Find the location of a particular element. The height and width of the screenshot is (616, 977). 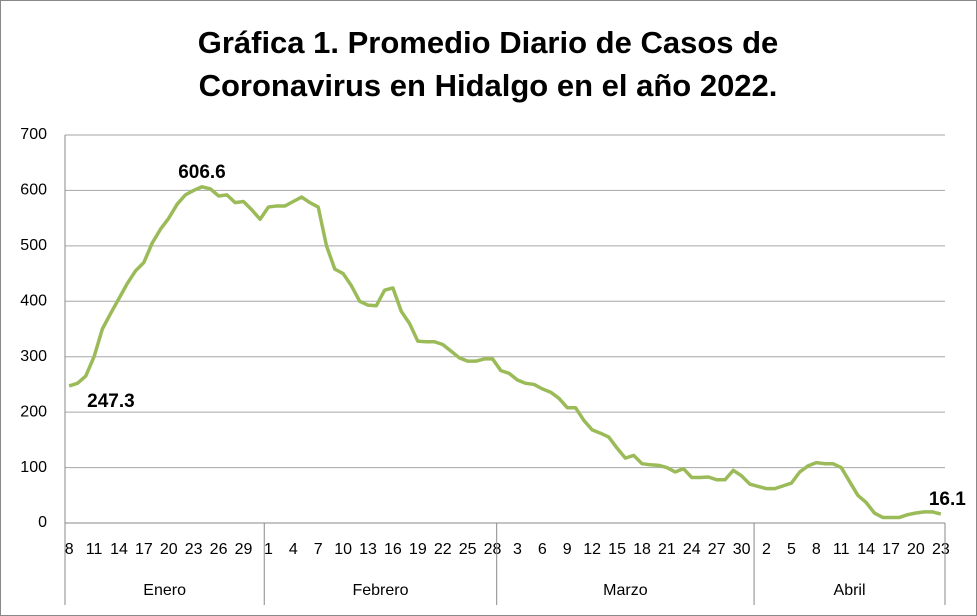

y-tick-label: 700 is located at coordinates (33, 134).